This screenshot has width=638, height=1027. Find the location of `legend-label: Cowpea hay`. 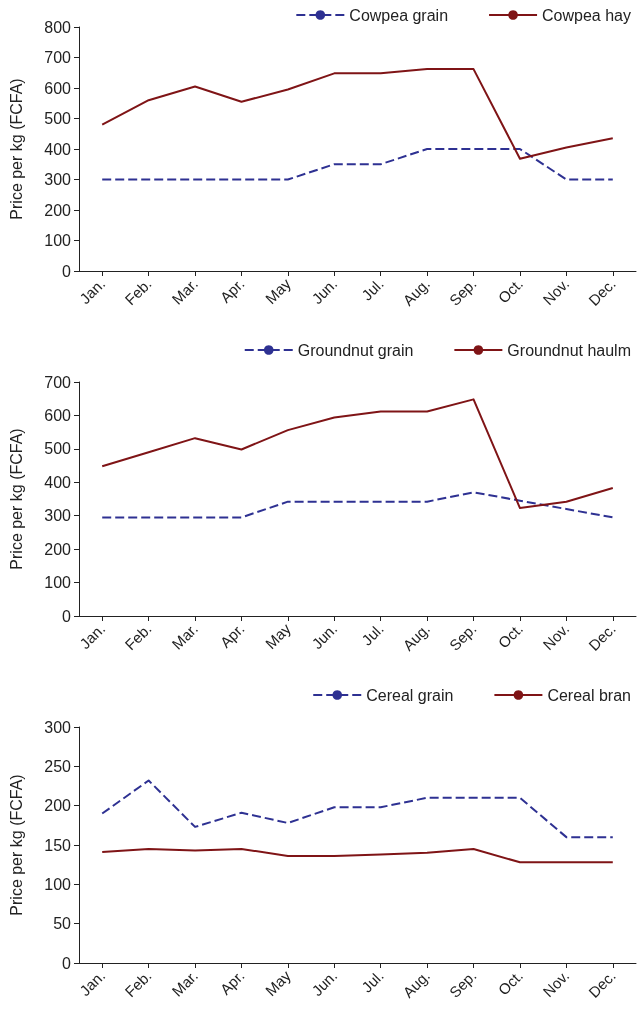

legend-label: Cowpea hay is located at coordinates (587, 15).